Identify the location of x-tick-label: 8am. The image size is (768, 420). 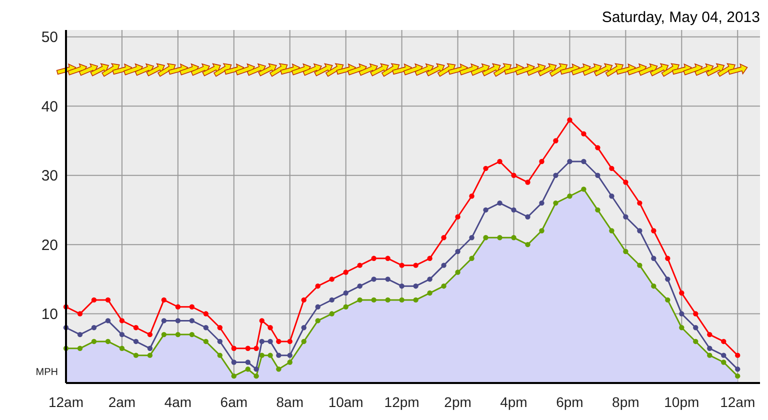
(290, 402).